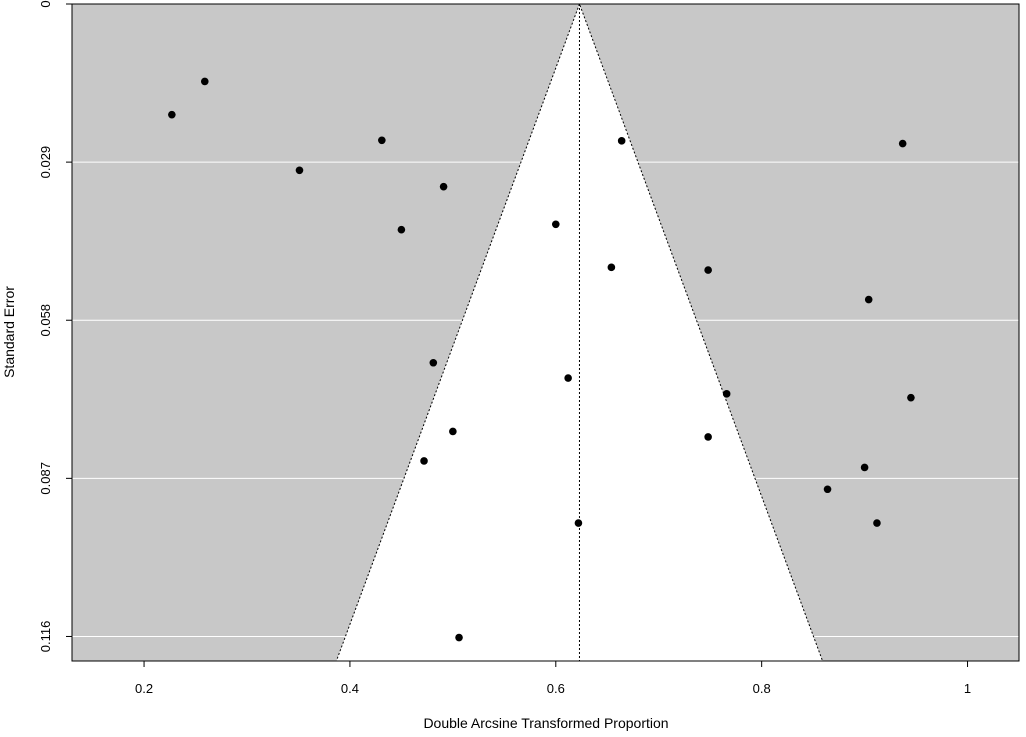 The width and height of the screenshot is (1026, 737). Describe the element at coordinates (45, 637) in the screenshot. I see `y-tick-label: 0.116` at that location.